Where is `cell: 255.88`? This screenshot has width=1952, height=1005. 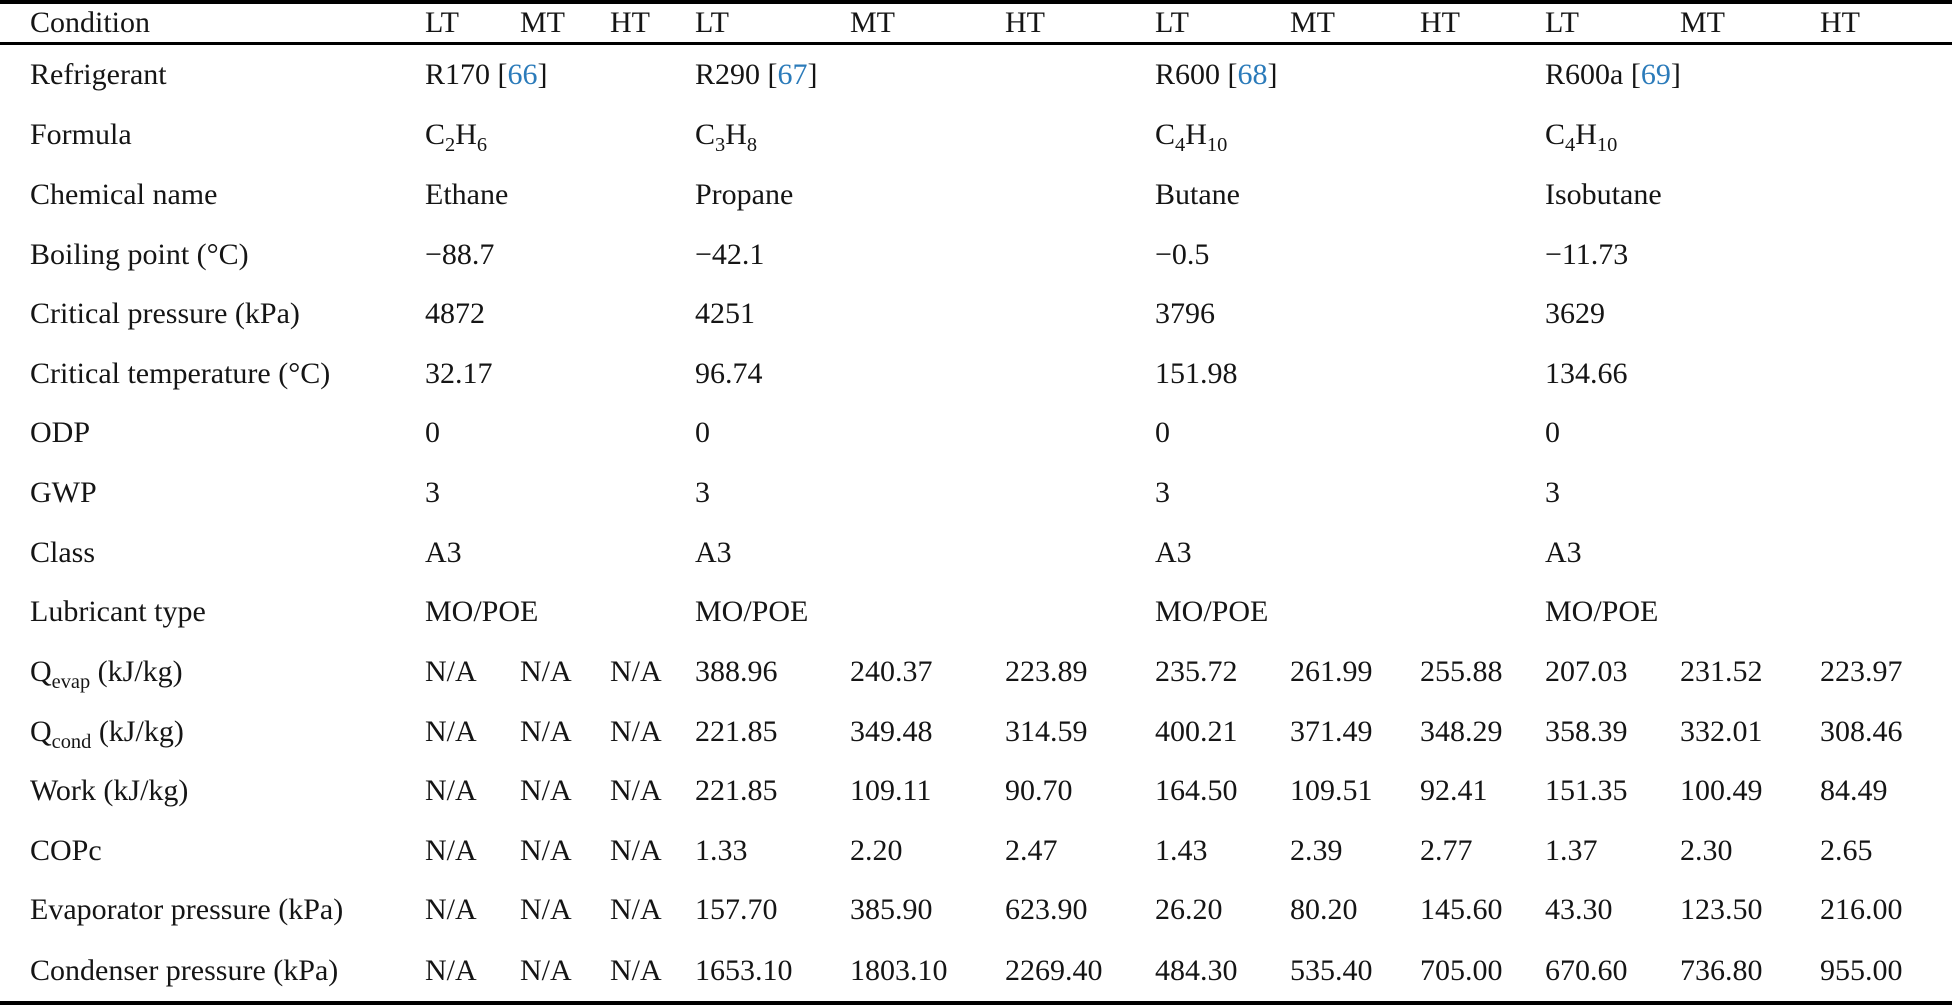 cell: 255.88 is located at coordinates (1461, 671).